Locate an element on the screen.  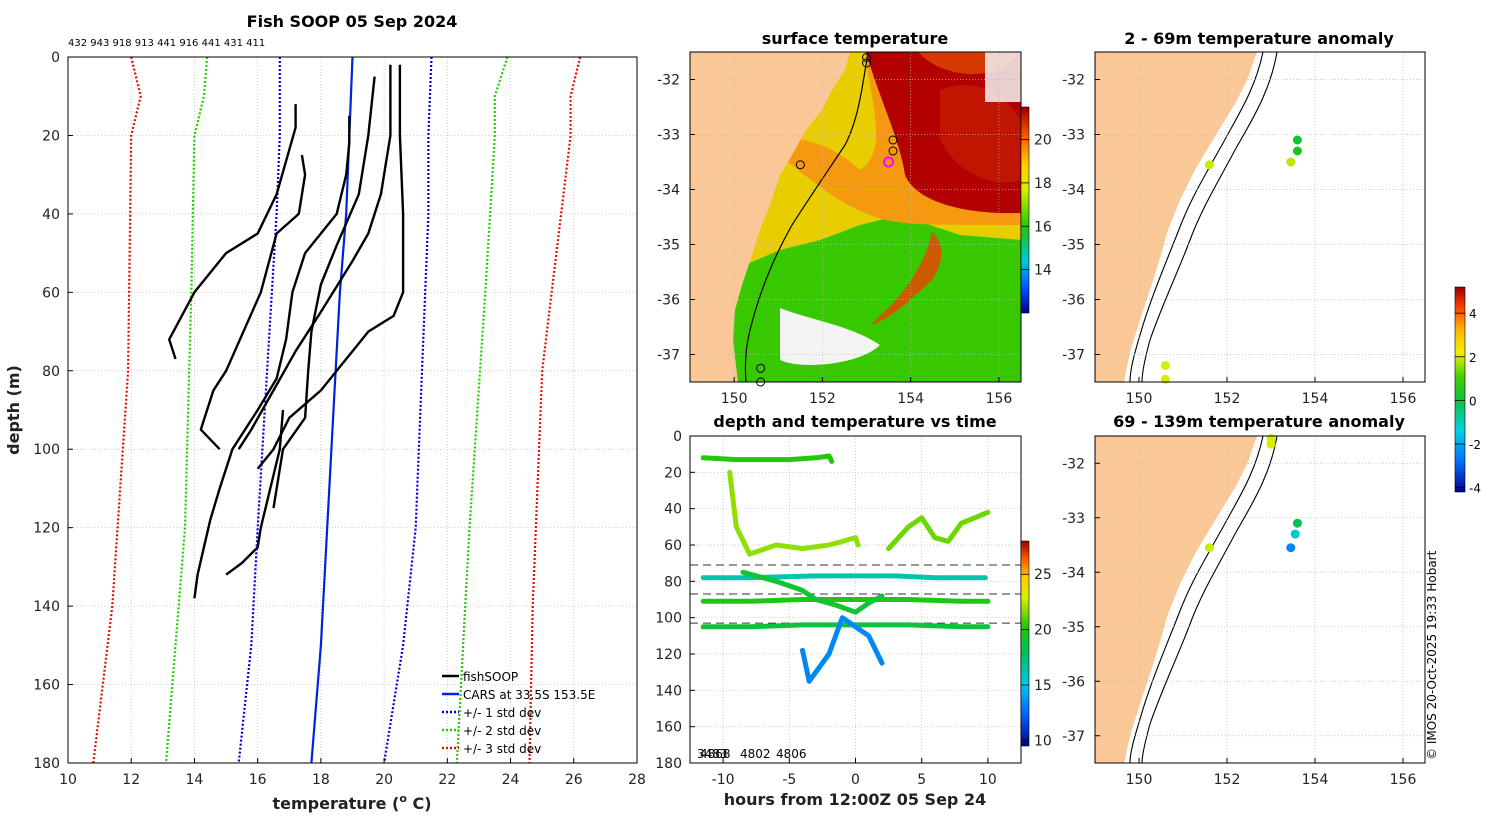
profile-x-tick-label: 10 is located at coordinates (68, 780).